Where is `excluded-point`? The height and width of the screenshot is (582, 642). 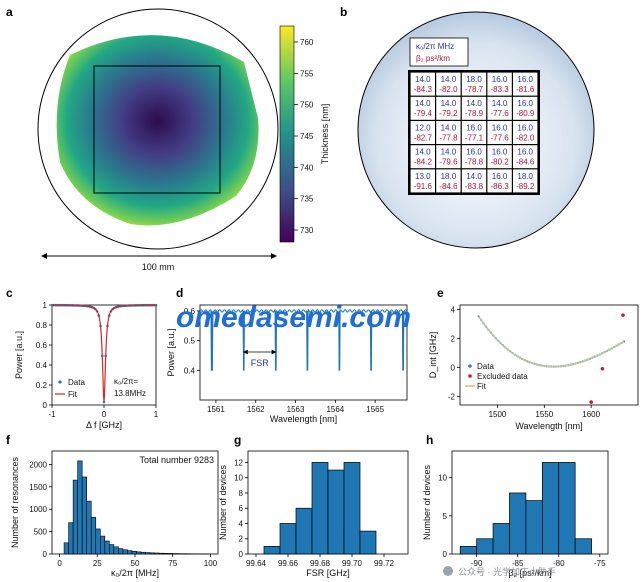 excluded-point is located at coordinates (623, 315).